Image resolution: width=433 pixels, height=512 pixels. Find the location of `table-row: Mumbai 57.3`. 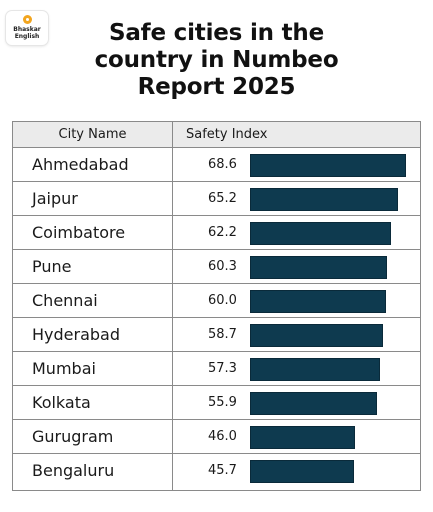

table-row: Mumbai 57.3 is located at coordinates (216, 369).